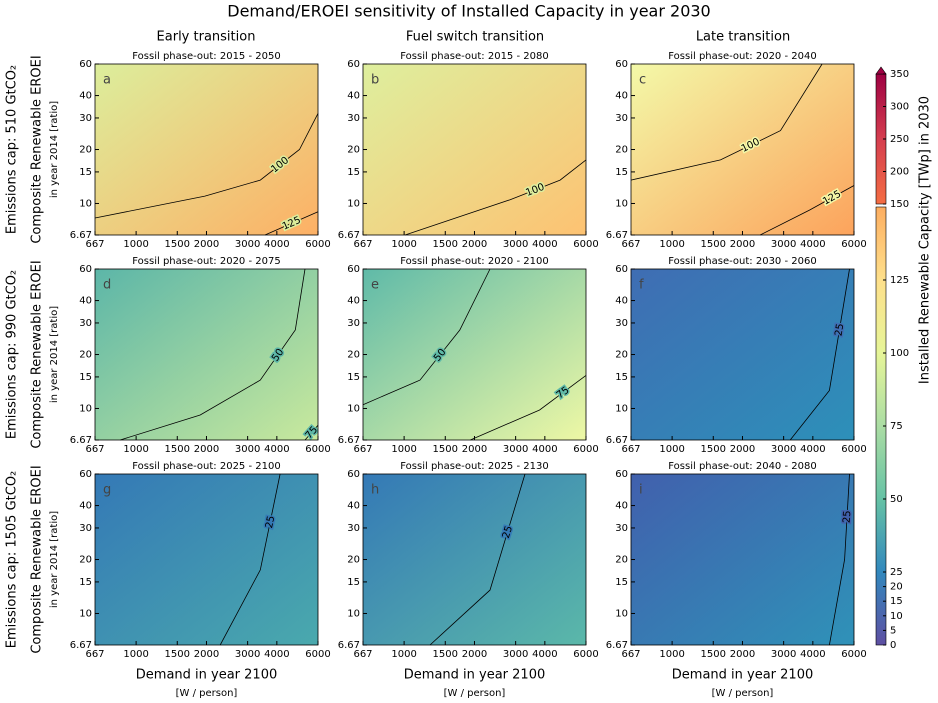  Describe the element at coordinates (896, 426) in the screenshot. I see `colorbar-tick-label: 75` at that location.